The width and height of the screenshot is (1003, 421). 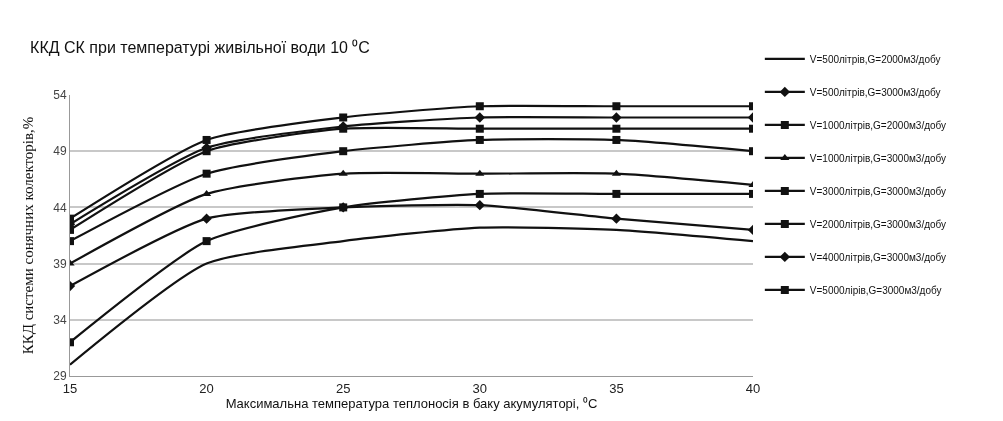 What do you see at coordinates (753, 388) in the screenshot?
I see `x-tick-label: 40` at bounding box center [753, 388].